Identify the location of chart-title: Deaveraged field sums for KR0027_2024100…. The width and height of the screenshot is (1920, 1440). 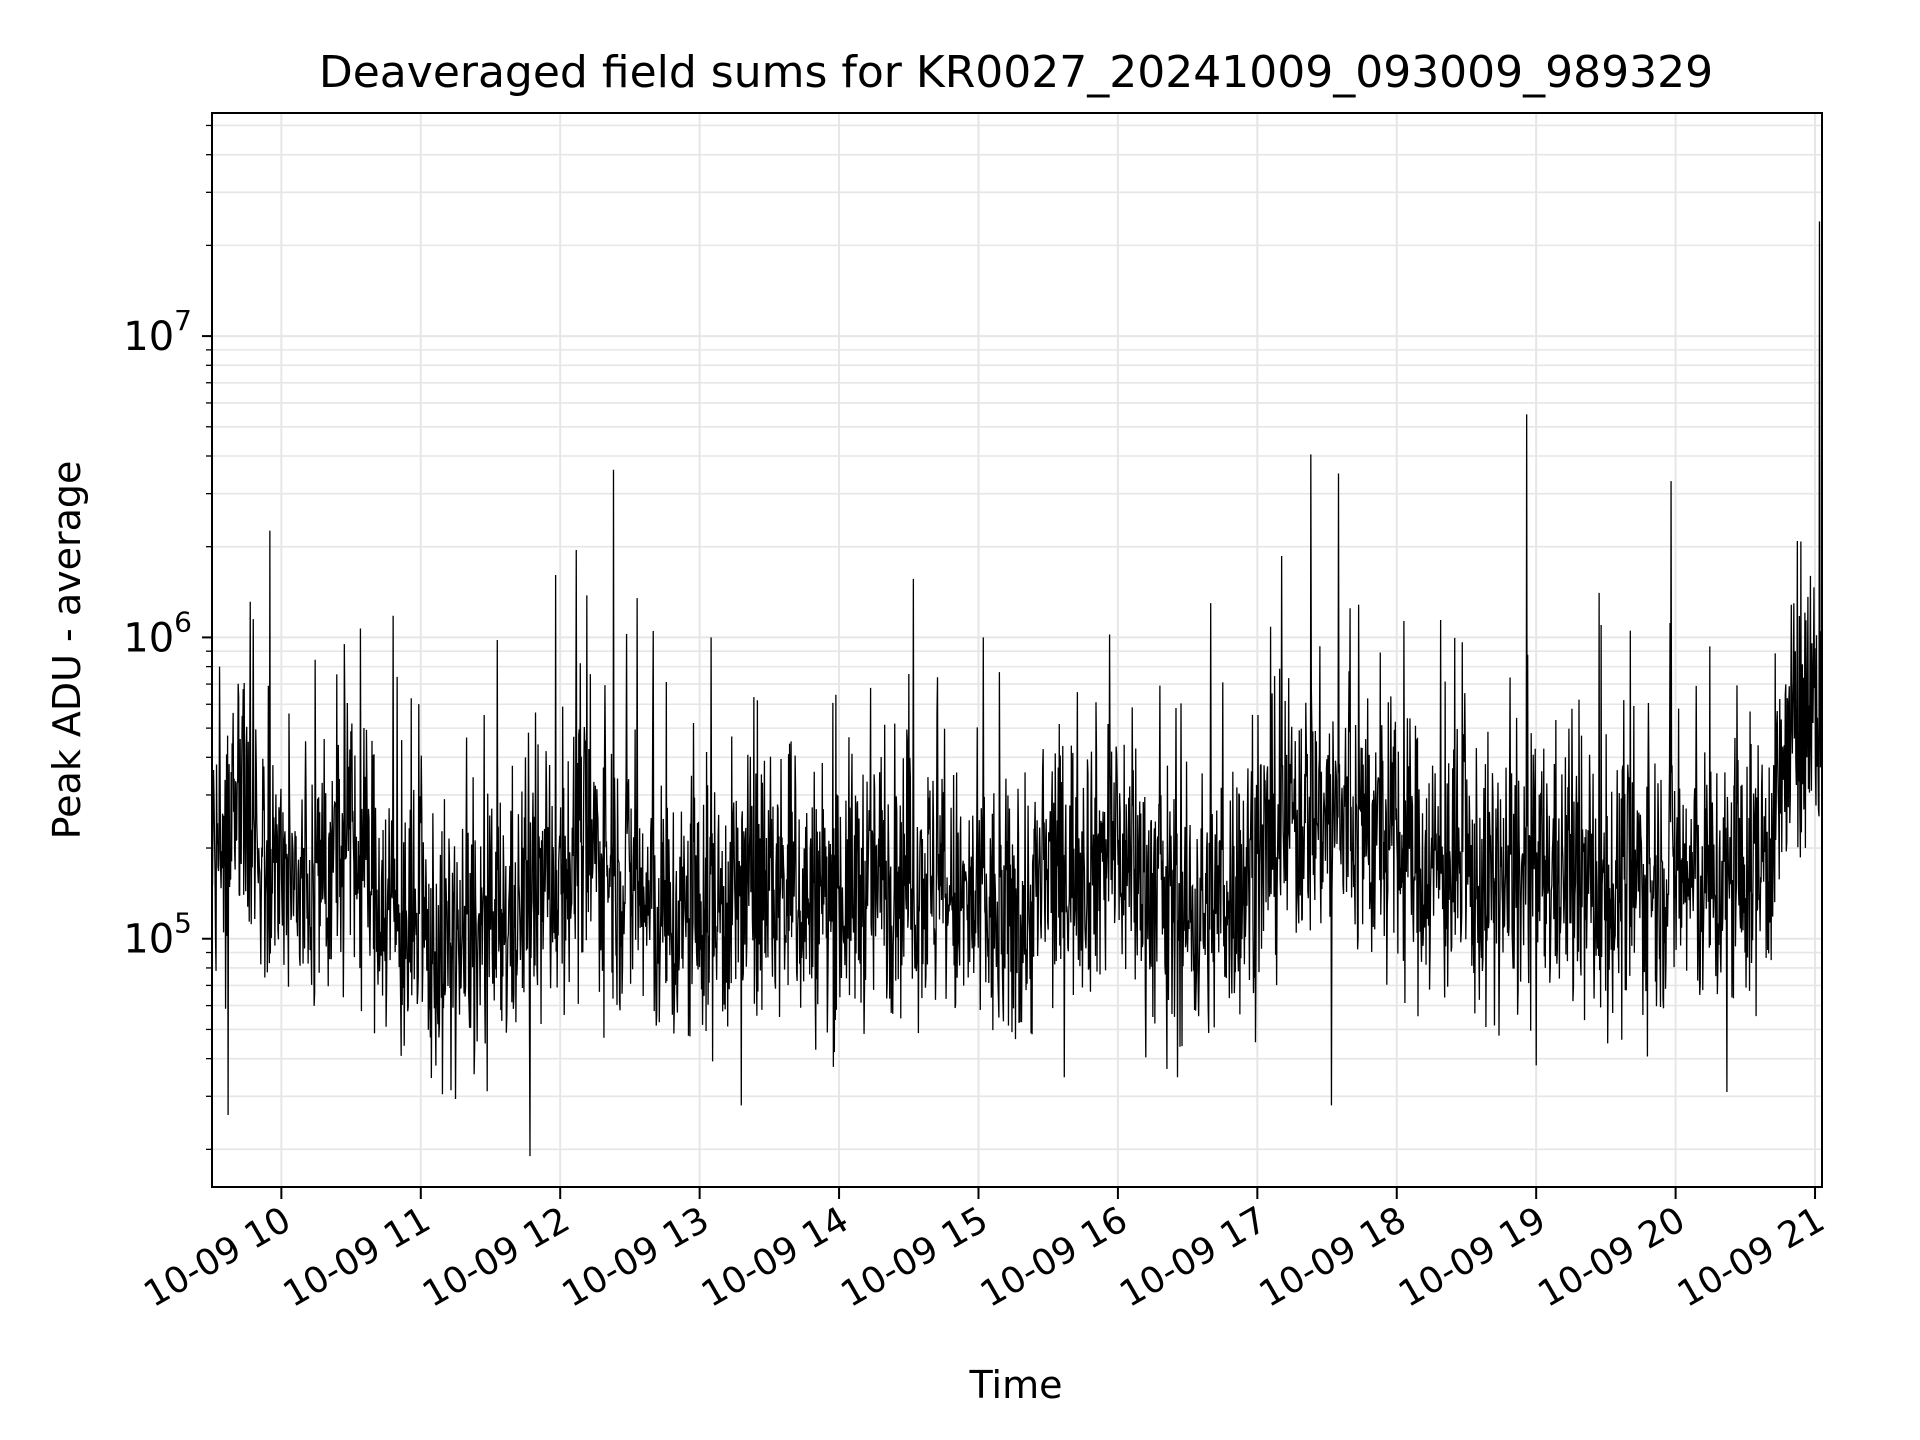
(1016, 72).